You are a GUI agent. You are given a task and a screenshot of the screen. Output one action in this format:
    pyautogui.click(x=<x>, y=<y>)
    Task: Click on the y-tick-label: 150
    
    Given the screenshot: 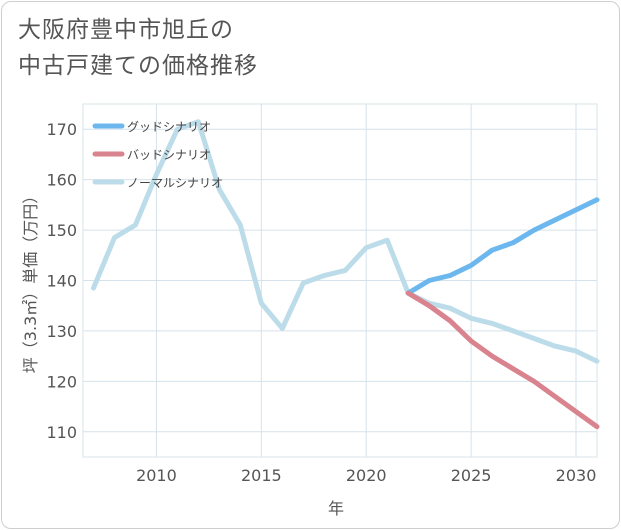 What is the action you would take?
    pyautogui.click(x=61, y=230)
    